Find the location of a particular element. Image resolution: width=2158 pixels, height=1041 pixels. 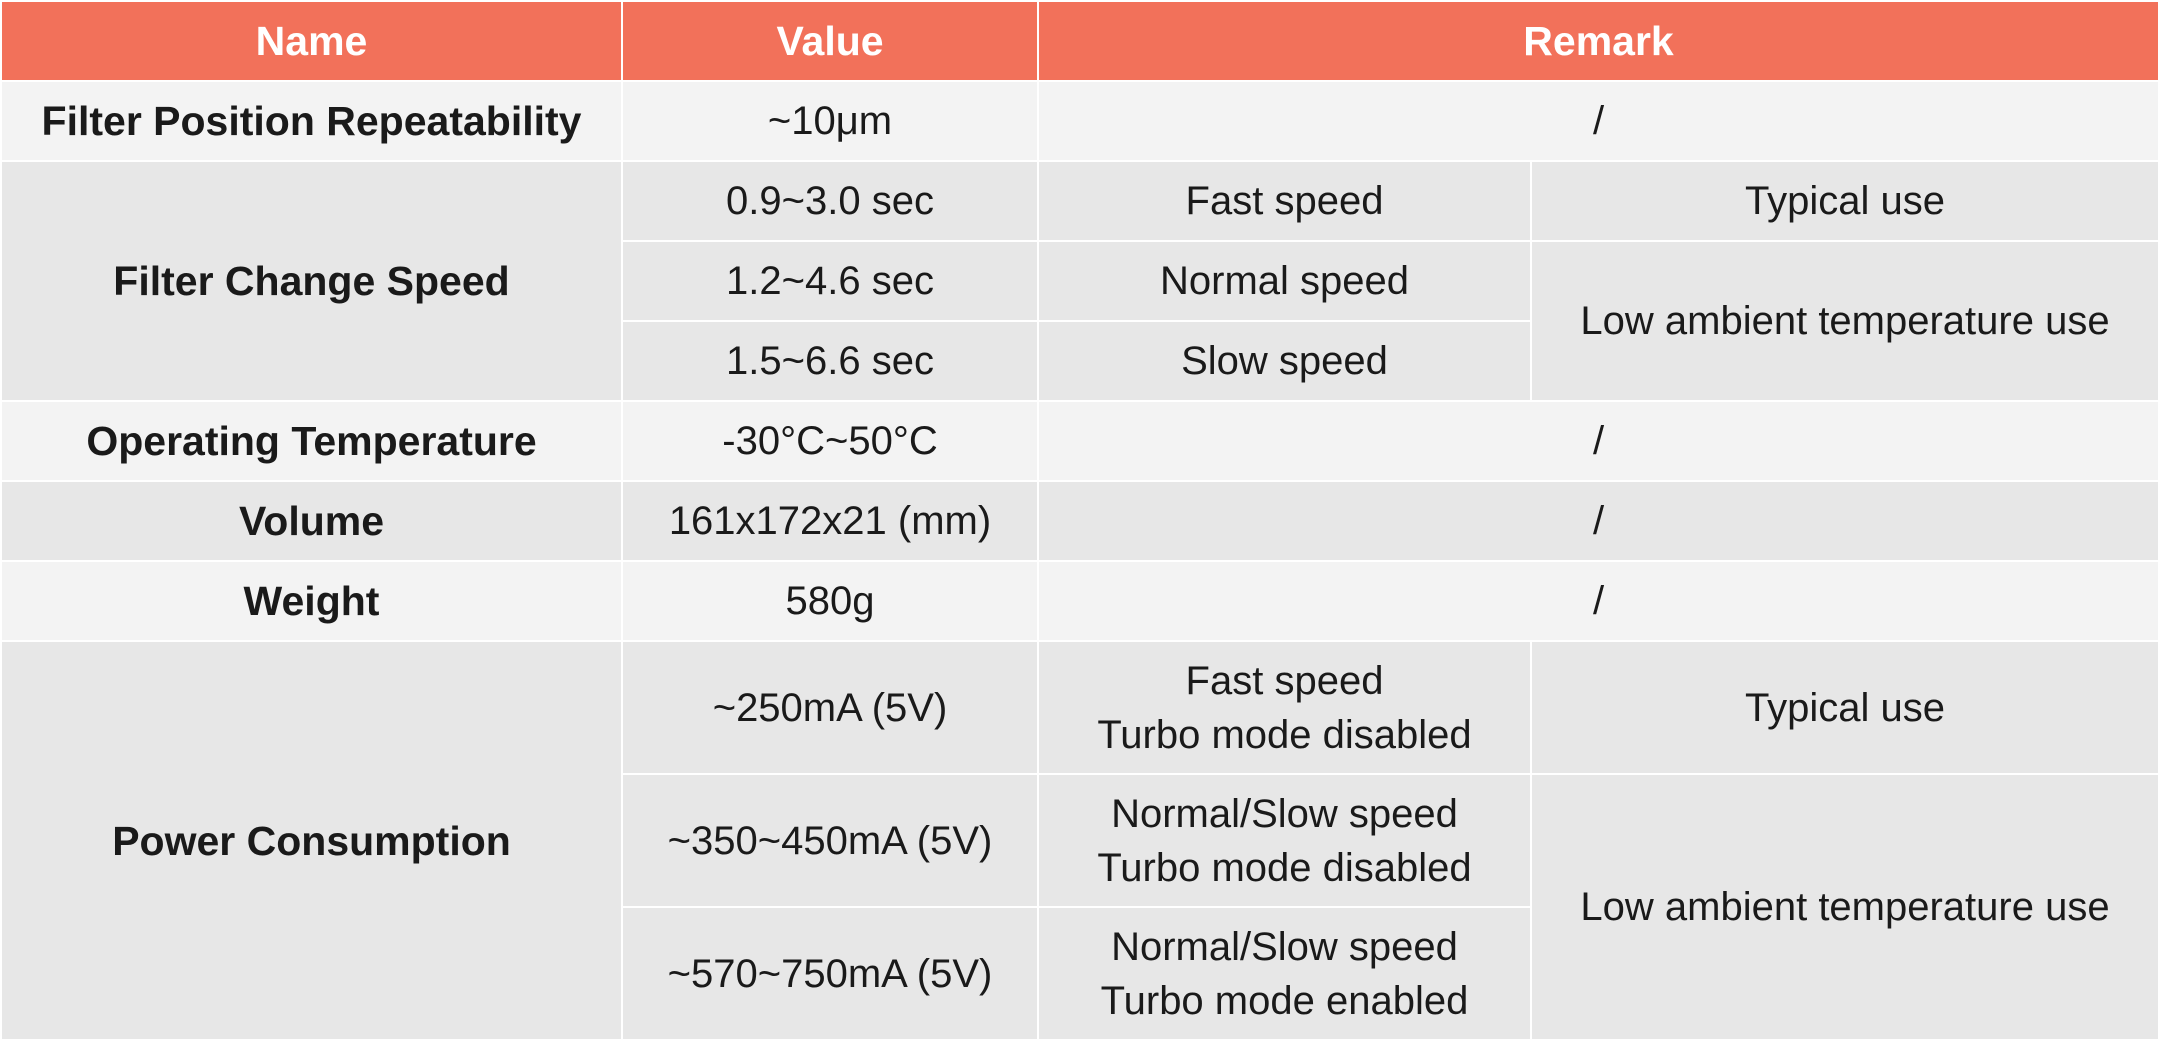

power-use-typical: Typical use is located at coordinates (1844, 707).